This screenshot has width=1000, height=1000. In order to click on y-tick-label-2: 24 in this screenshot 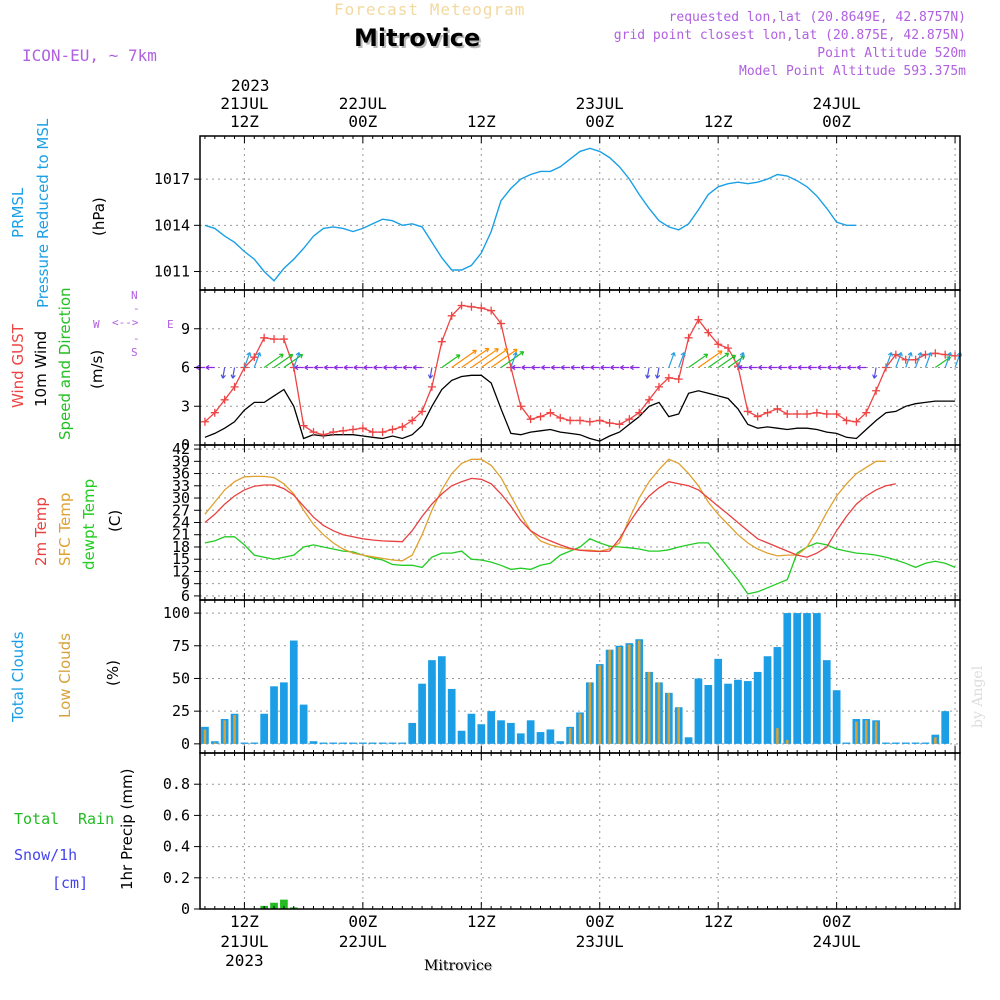, I will do `click(181, 523)`.